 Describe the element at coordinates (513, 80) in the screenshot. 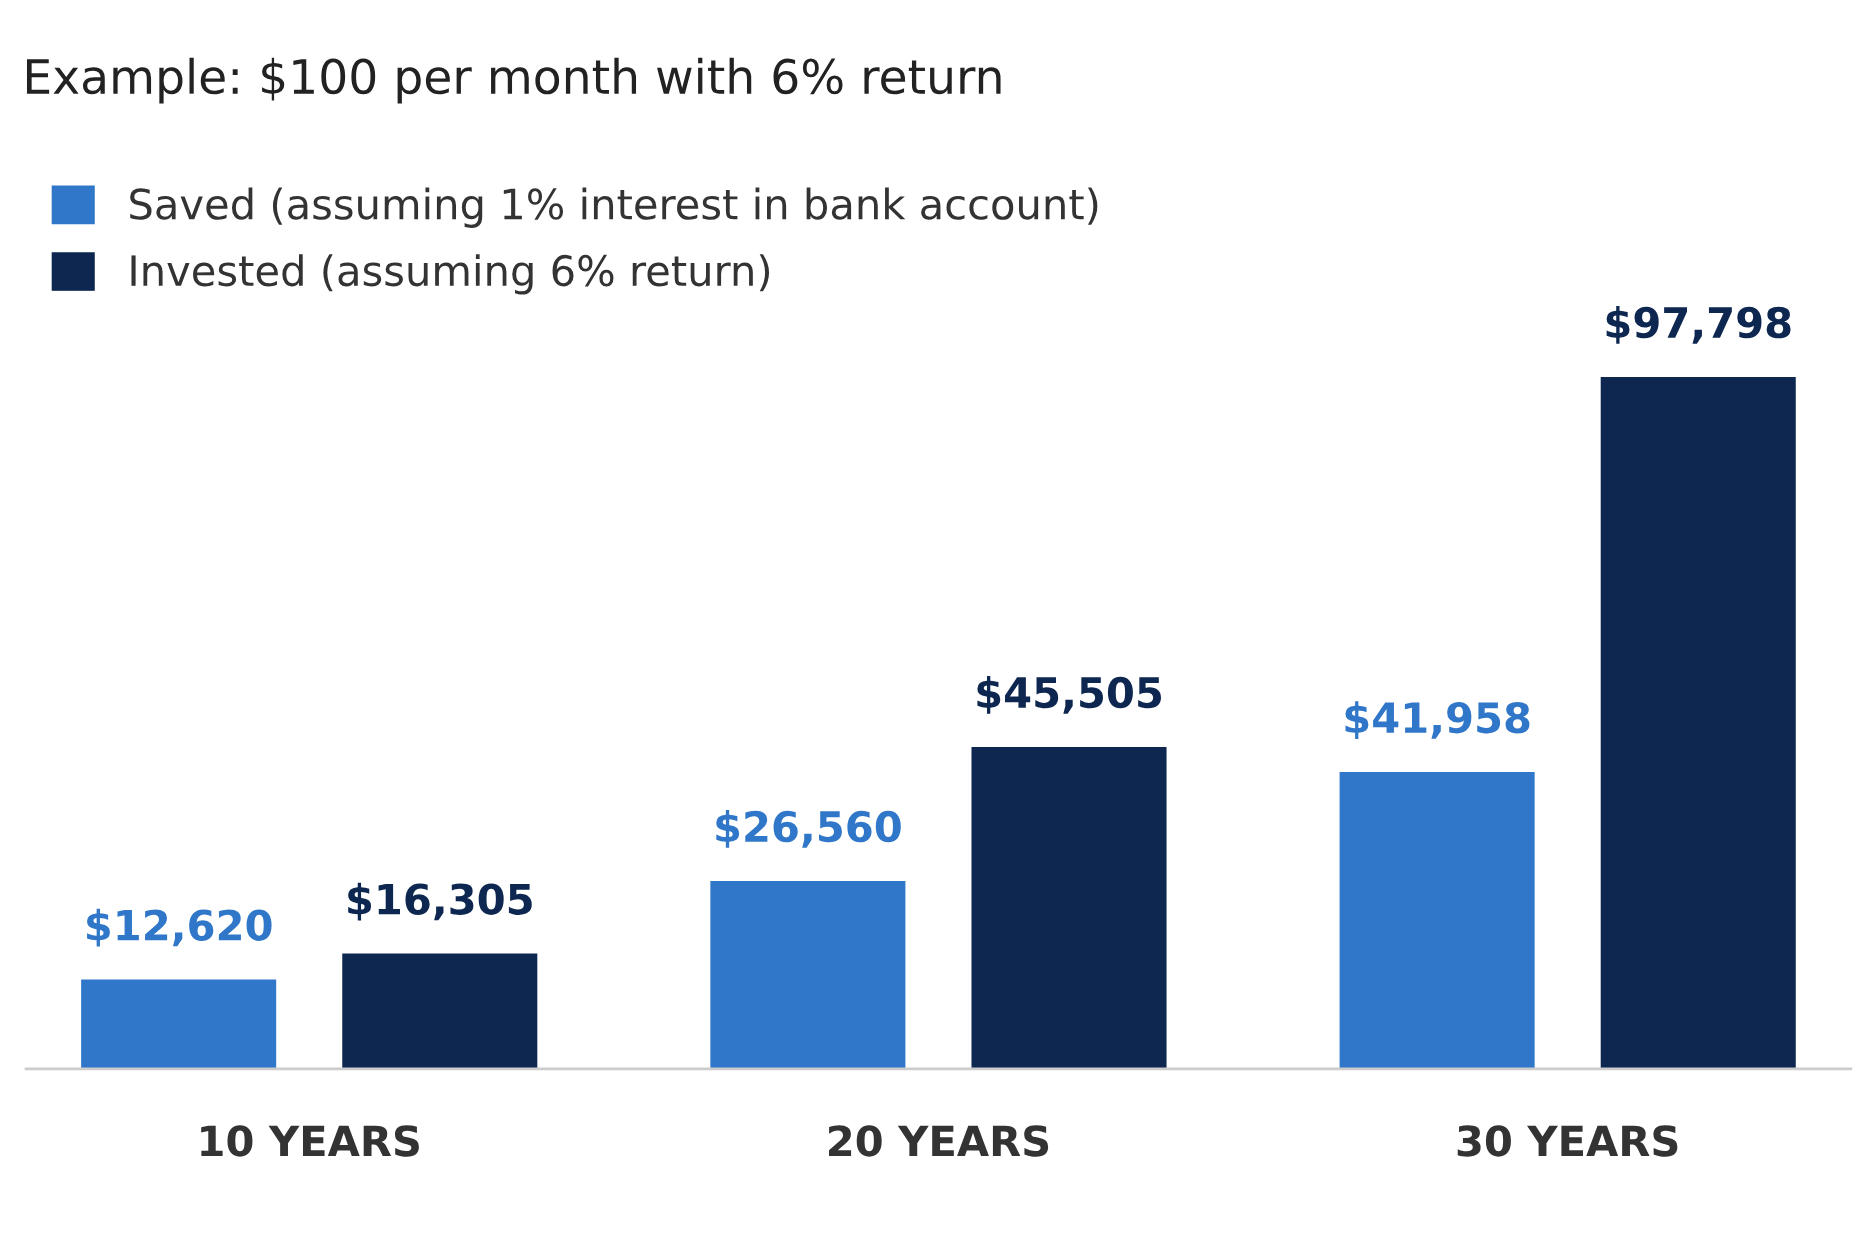

I see `chart-title: Example: $100 per month with 6% return` at that location.